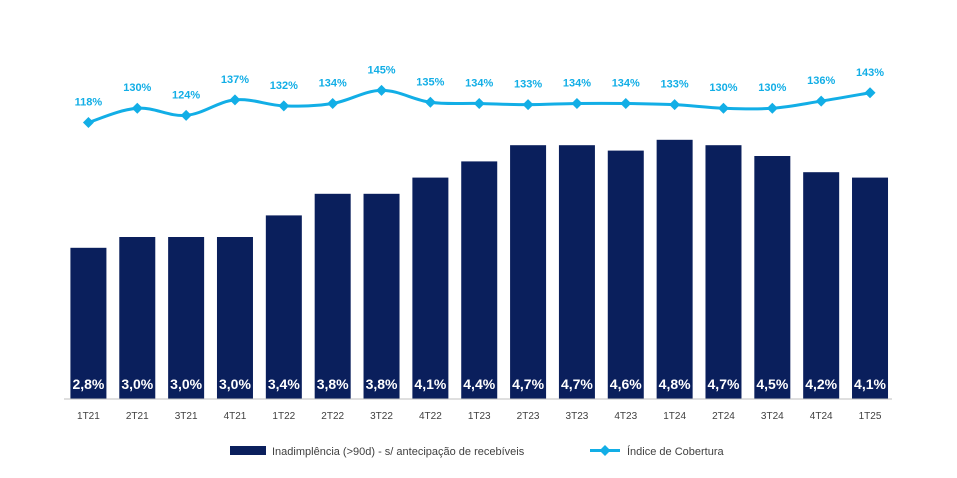  Describe the element at coordinates (870, 73) in the screenshot. I see `line-data-label: 143%` at that location.